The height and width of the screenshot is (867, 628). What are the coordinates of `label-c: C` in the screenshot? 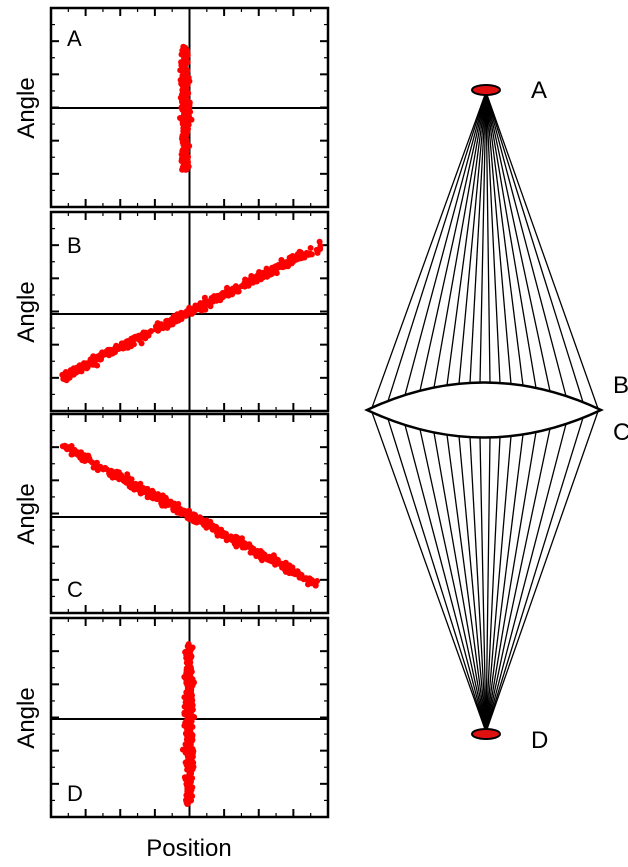 It's located at (620, 432).